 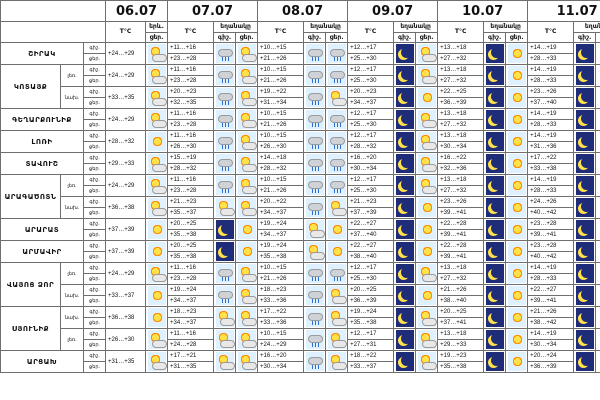 I want to click on day-temp: +34…+37, so click(x=281, y=213).